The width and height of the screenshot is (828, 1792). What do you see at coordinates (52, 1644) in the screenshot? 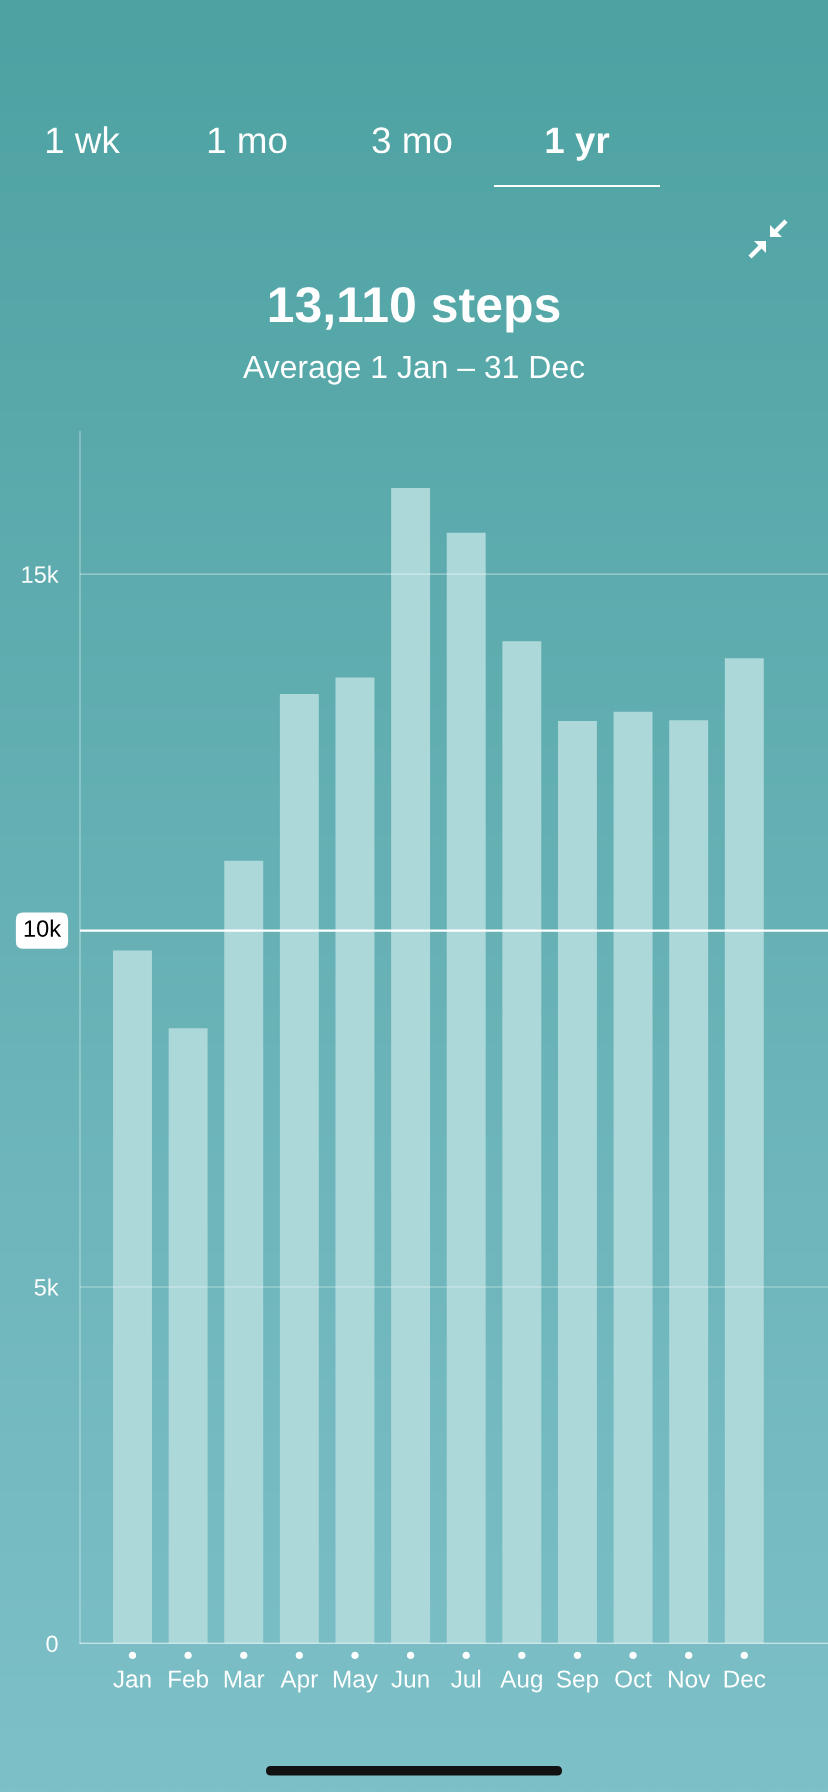
I see `y-tick-label: 0` at bounding box center [52, 1644].